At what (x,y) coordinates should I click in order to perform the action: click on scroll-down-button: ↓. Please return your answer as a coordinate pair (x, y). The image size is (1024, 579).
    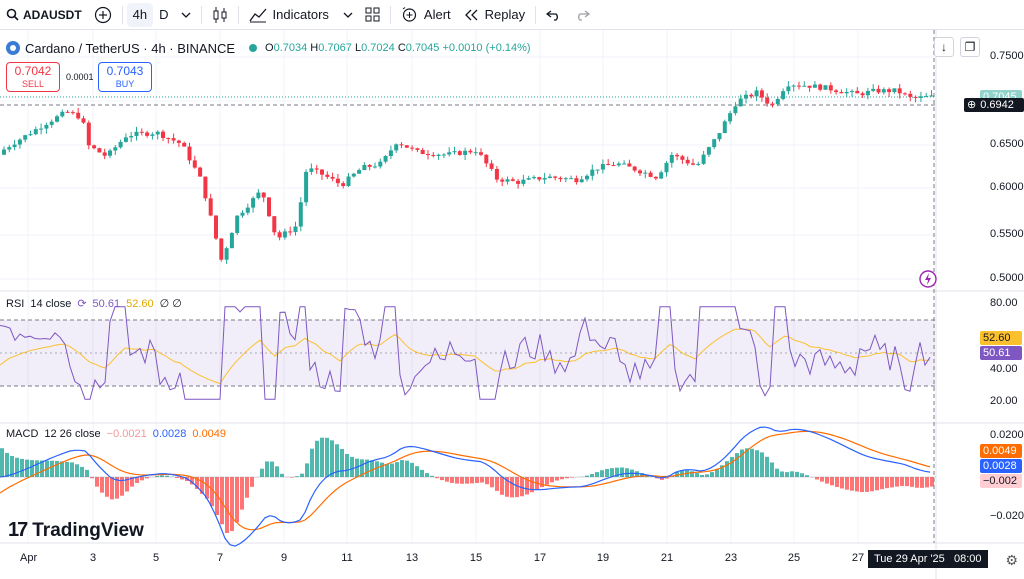
    Looking at the image, I should click on (944, 47).